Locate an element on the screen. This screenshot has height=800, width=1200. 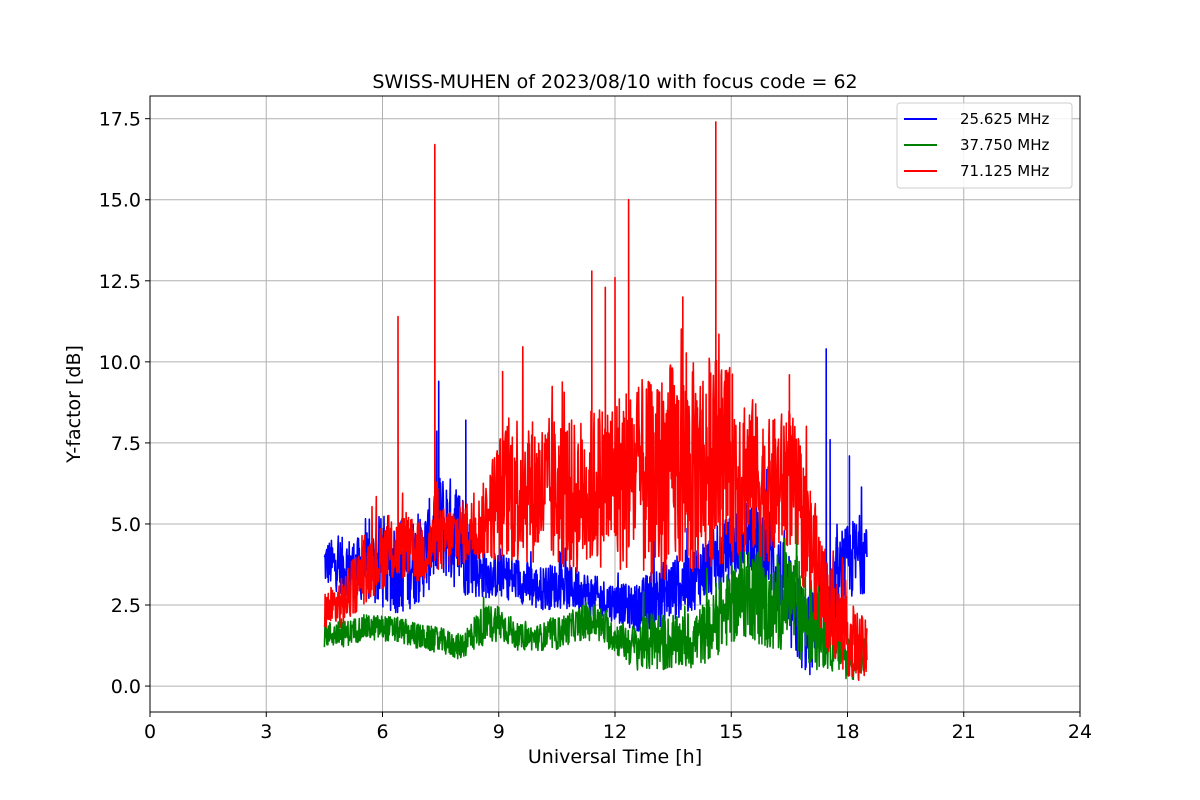
y-tick-label: 17.5 is located at coordinates (120, 120).